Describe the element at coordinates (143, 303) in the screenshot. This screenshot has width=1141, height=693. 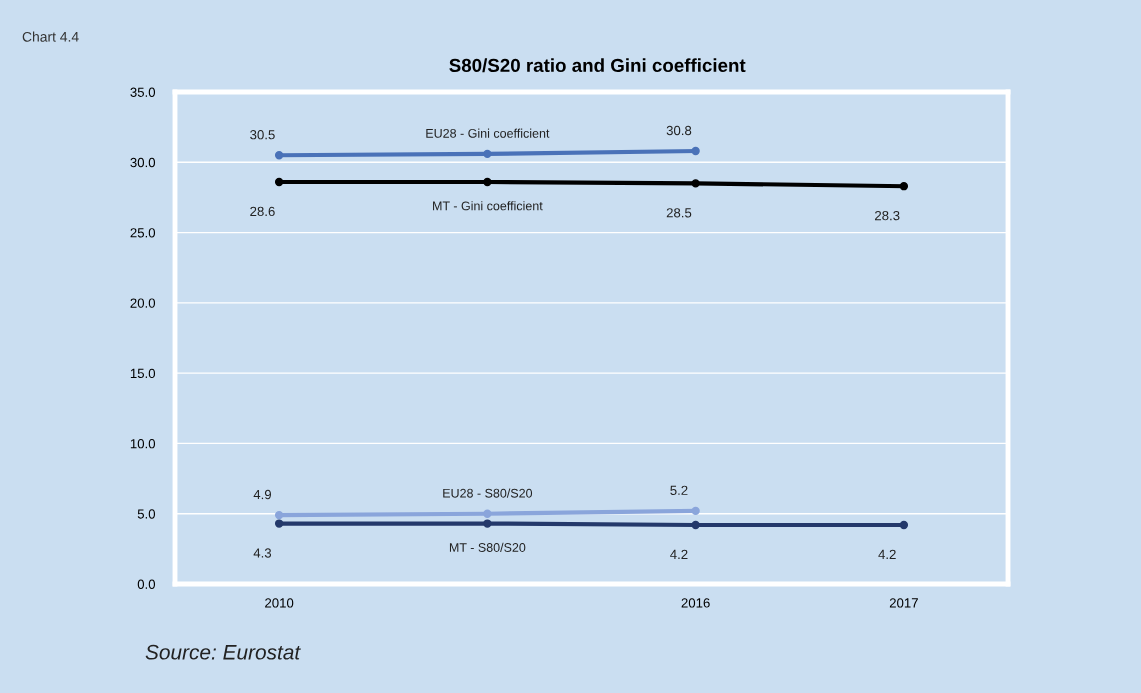
I see `y-tick-label: 20.0` at that location.